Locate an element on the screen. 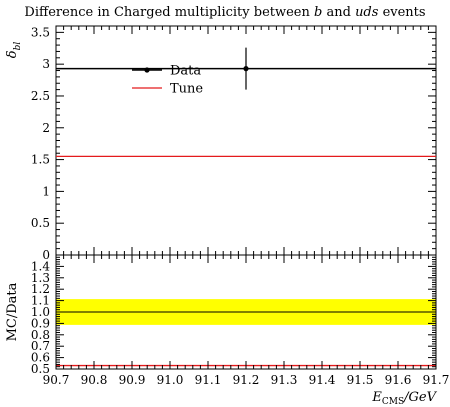 The width and height of the screenshot is (450, 407). xlabel-sub: CMS is located at coordinates (393, 402).